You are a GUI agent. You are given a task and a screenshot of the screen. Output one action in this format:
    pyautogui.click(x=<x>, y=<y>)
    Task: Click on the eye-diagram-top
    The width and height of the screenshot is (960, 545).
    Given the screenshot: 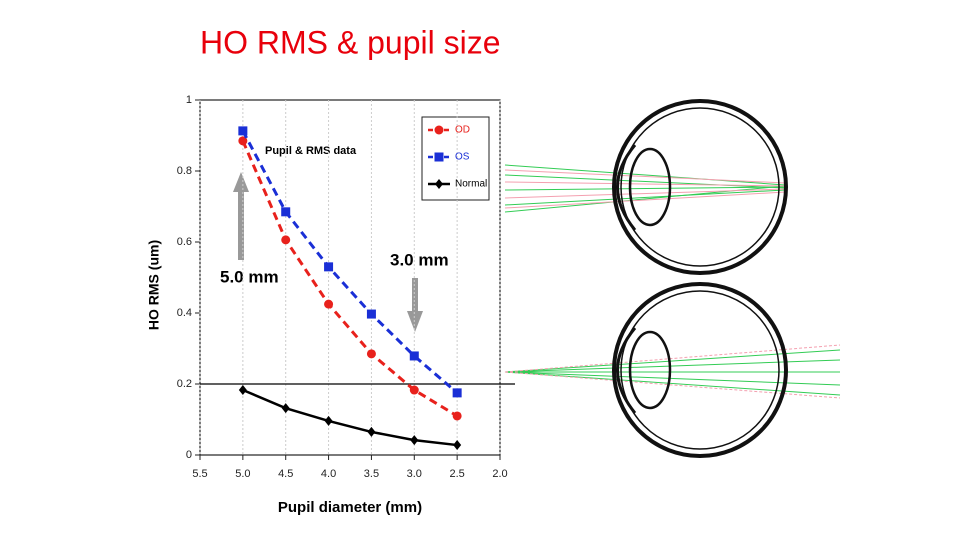 What is the action you would take?
    pyautogui.click(x=646, y=187)
    